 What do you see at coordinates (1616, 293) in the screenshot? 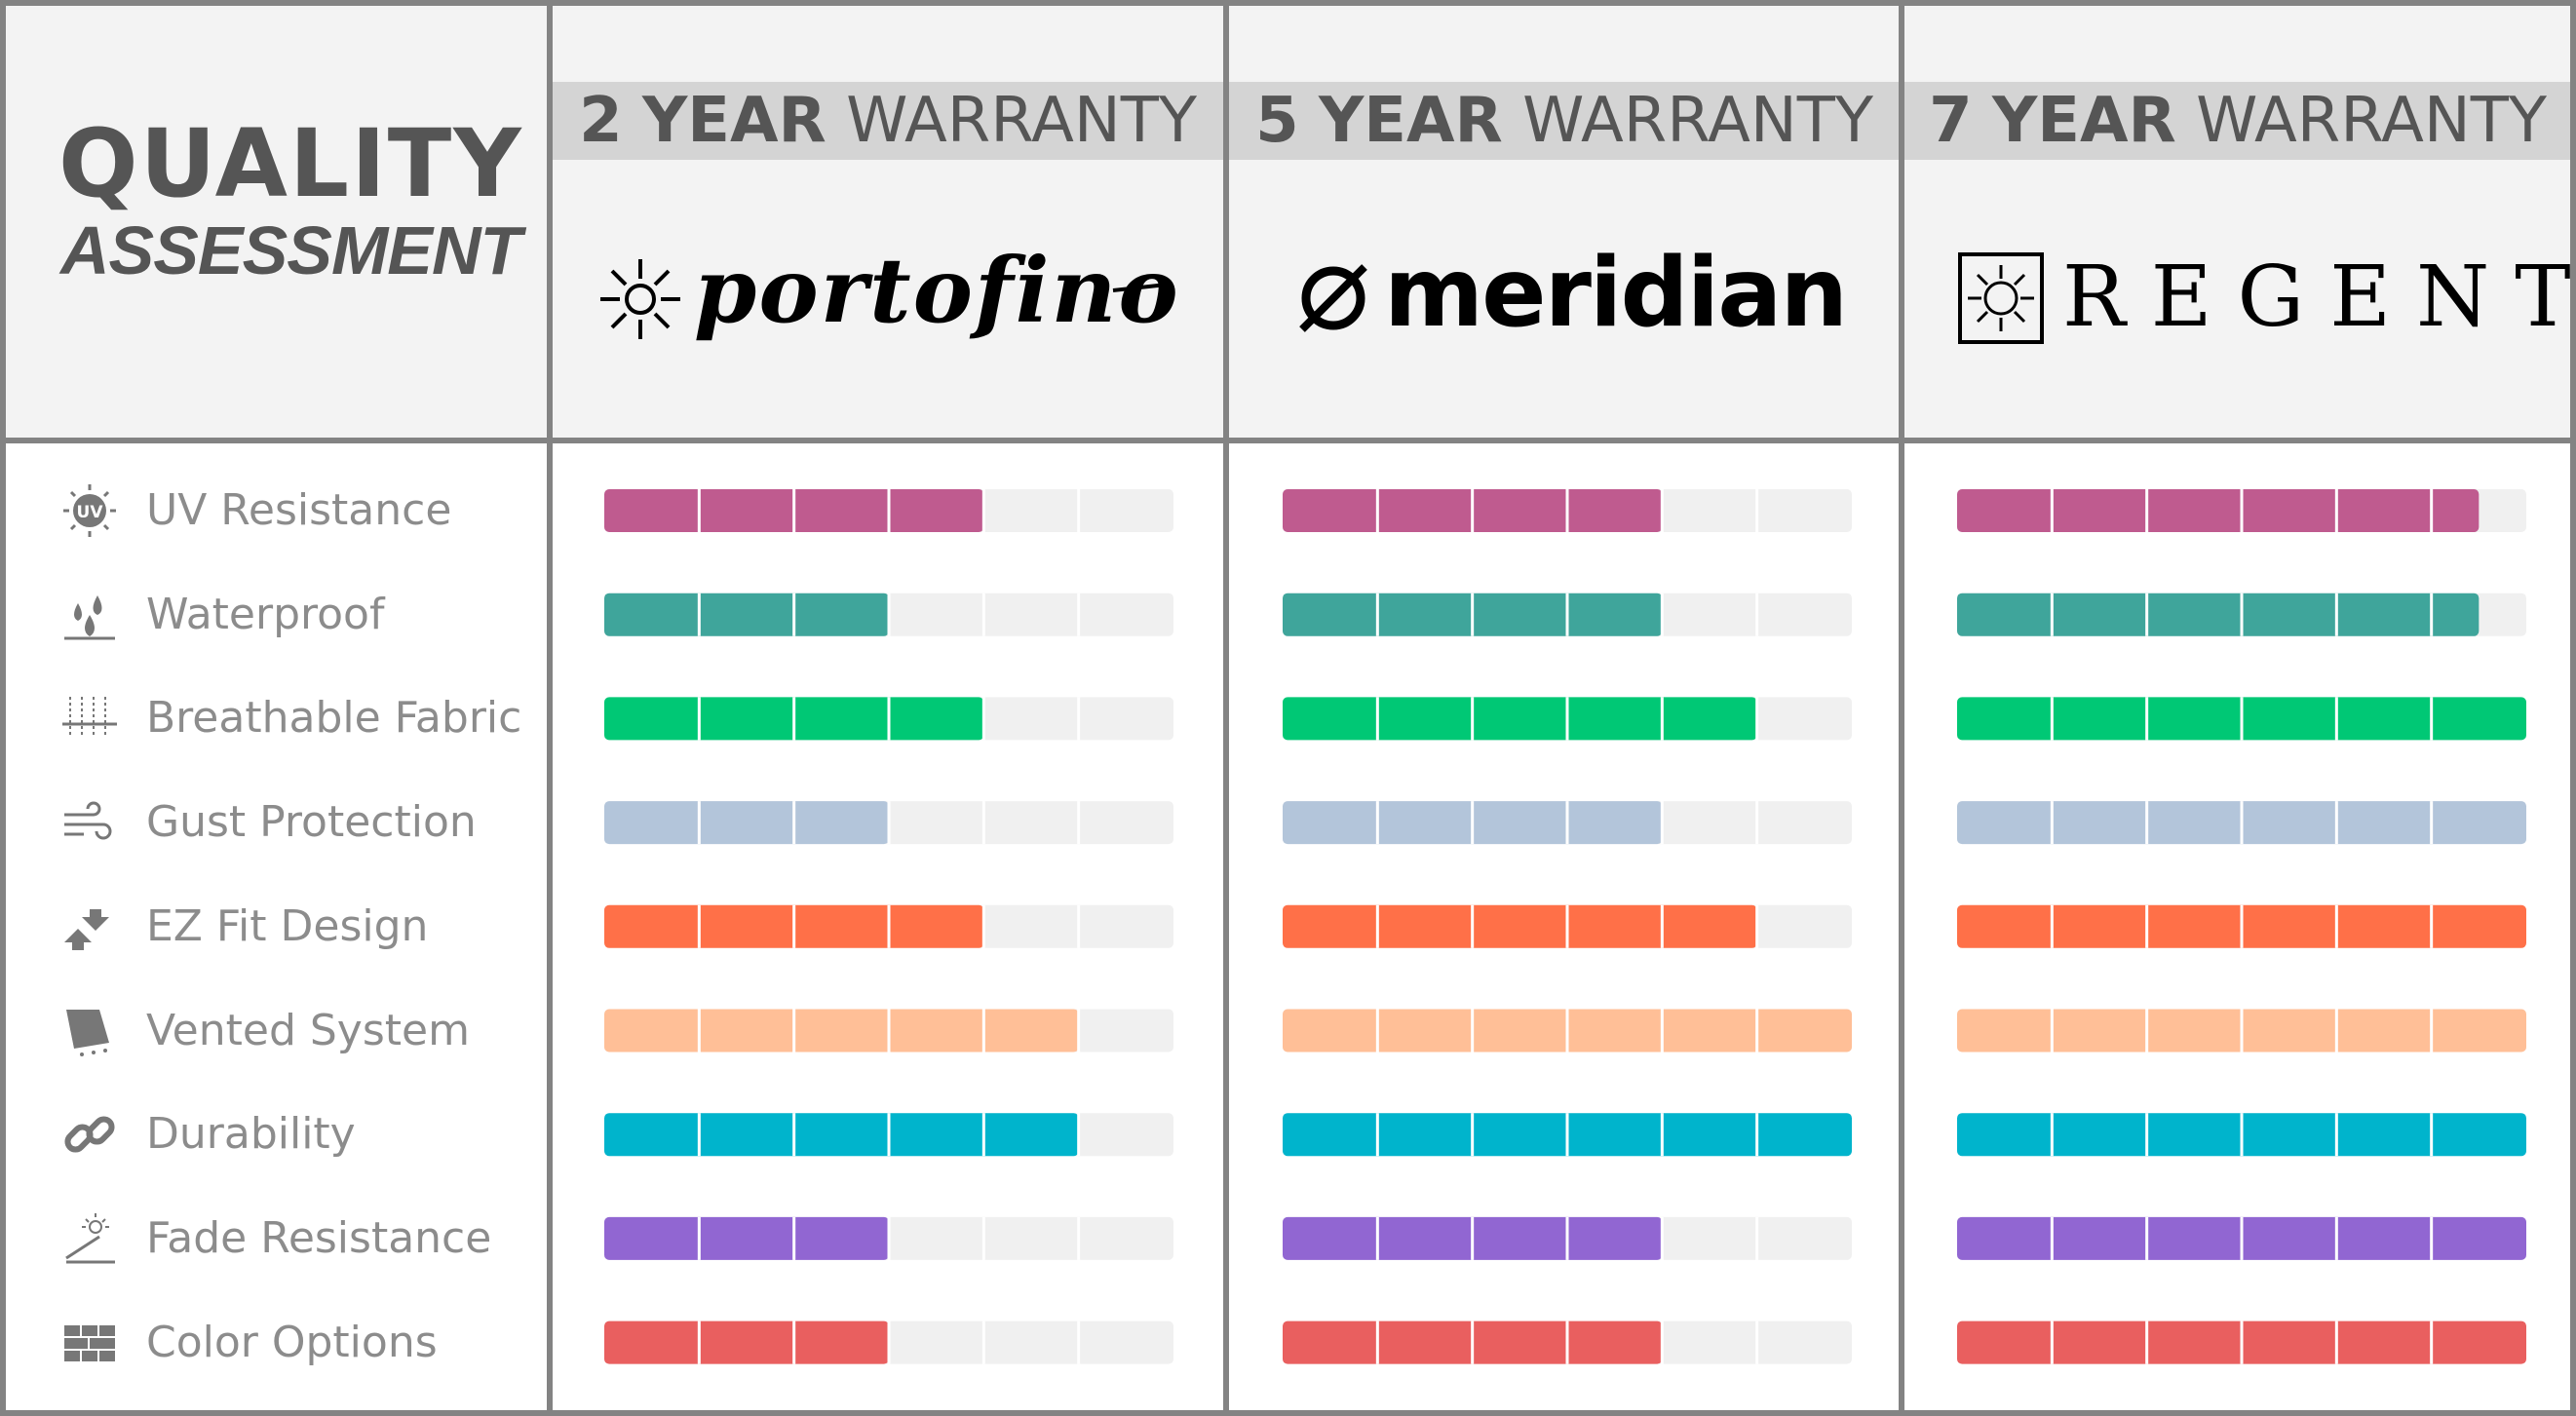
I see `brand-meridian: meridian` at bounding box center [1616, 293].